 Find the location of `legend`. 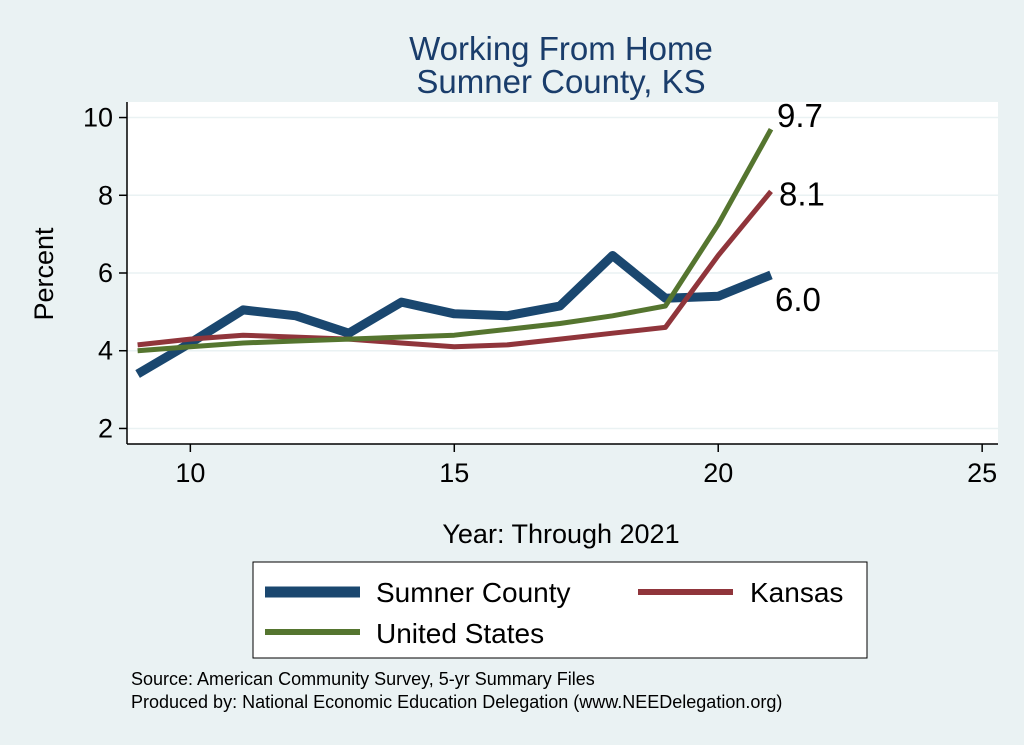

legend is located at coordinates (560, 610).